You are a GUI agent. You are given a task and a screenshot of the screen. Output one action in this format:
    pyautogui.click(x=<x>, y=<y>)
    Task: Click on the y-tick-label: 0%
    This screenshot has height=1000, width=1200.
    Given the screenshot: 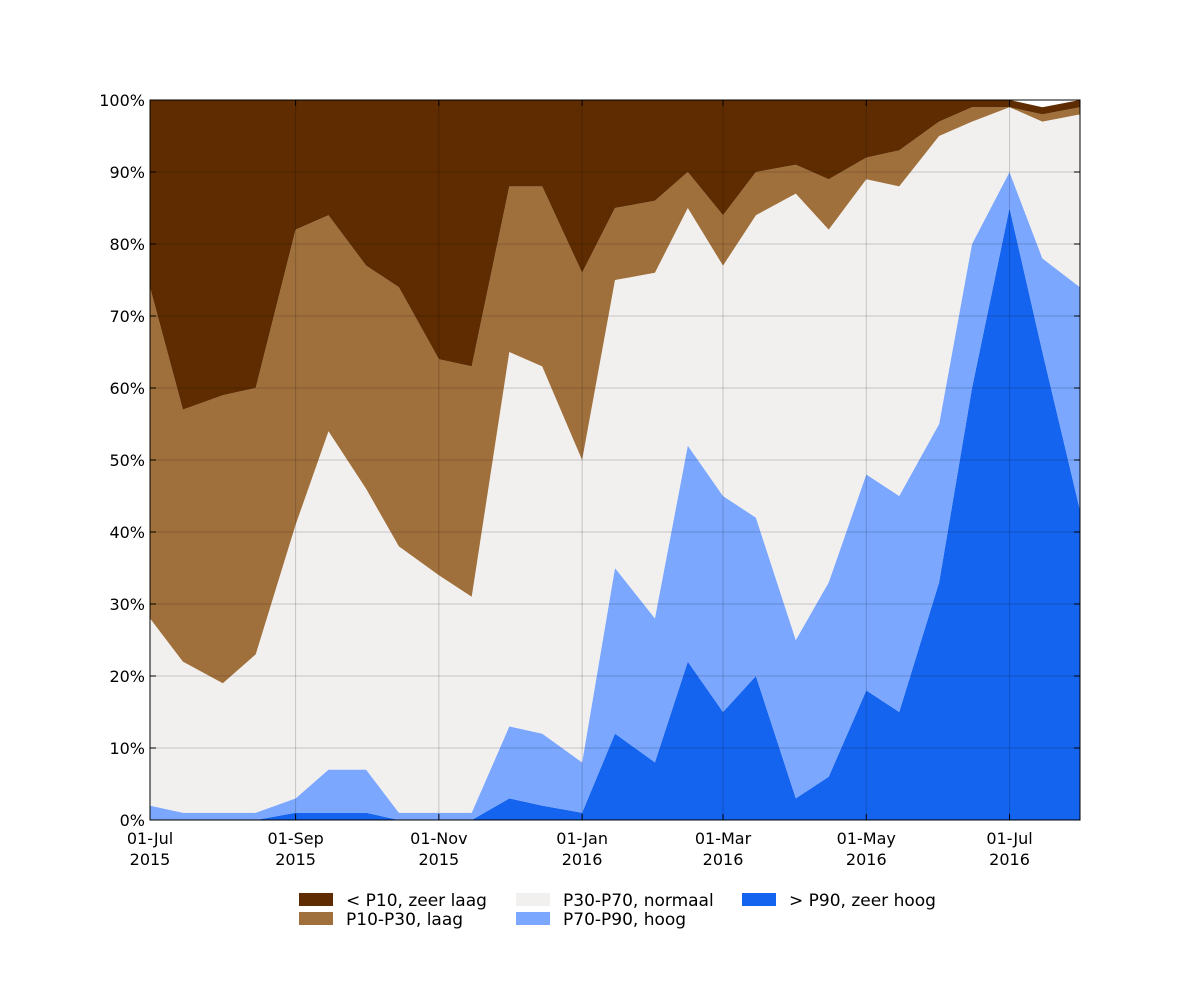 What is the action you would take?
    pyautogui.click(x=132, y=820)
    